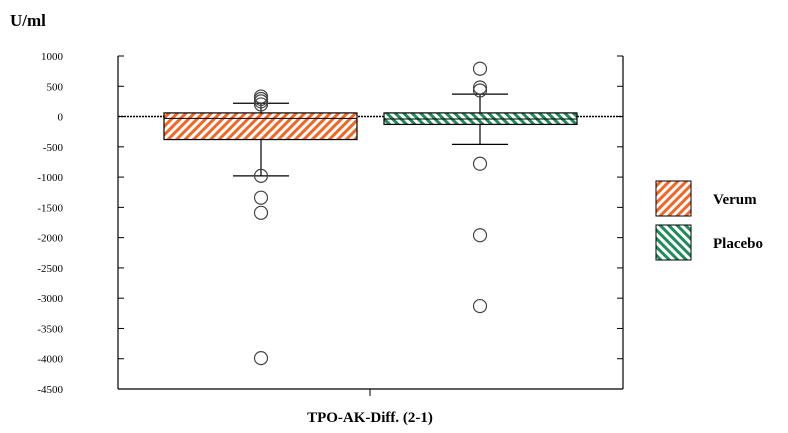 The image size is (788, 433). What do you see at coordinates (50, 178) in the screenshot?
I see `y-tick-label: -1000` at bounding box center [50, 178].